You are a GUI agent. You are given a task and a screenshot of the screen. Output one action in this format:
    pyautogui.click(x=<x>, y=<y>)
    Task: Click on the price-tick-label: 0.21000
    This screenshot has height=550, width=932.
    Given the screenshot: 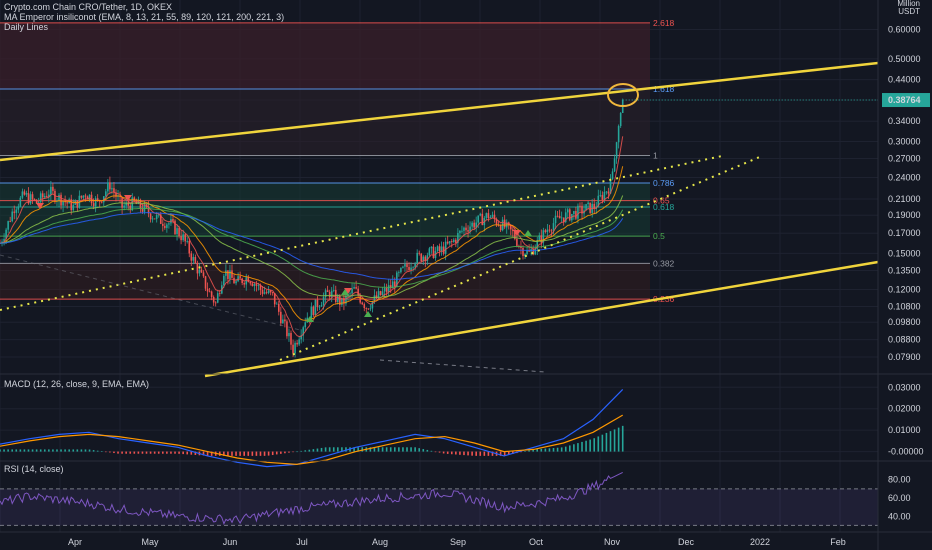 What is the action you would take?
    pyautogui.click(x=904, y=199)
    